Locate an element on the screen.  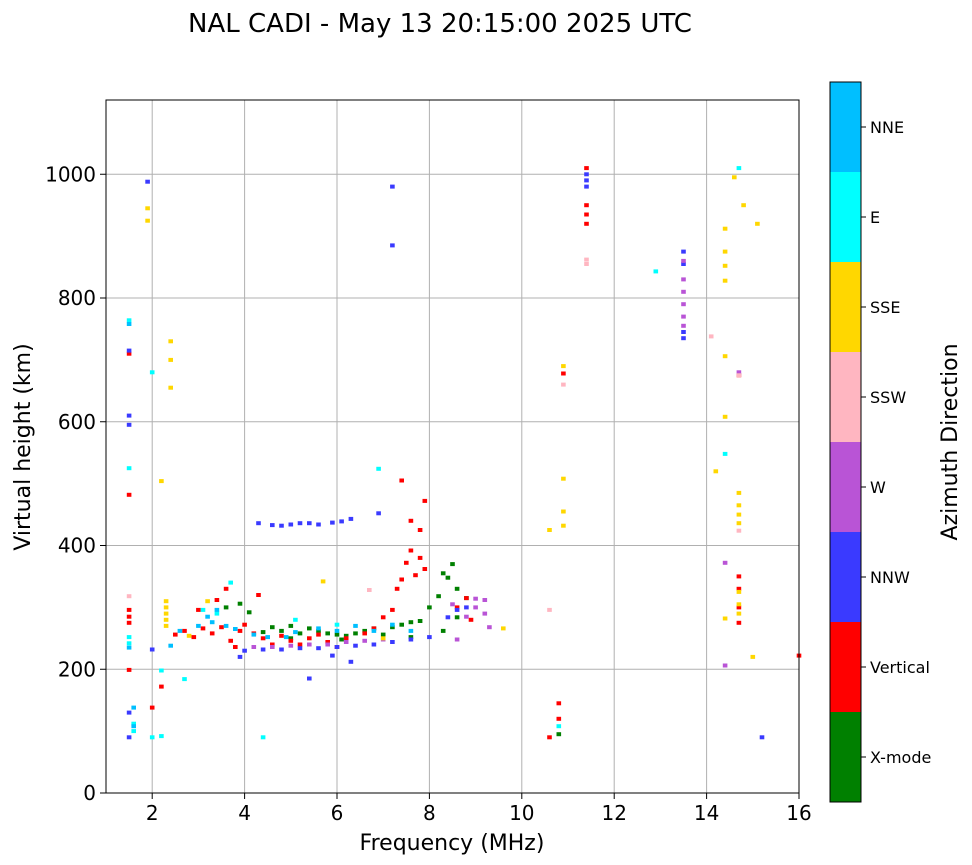
x-tick-label: 4 is located at coordinates (244, 813).